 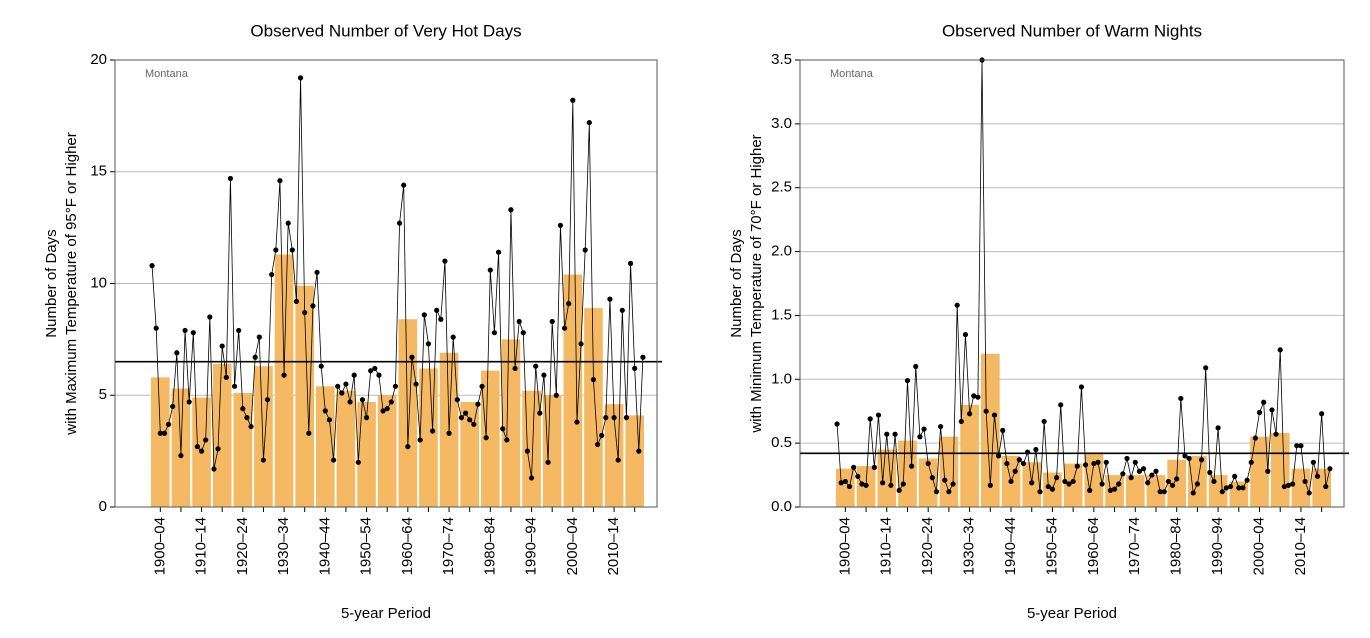 What do you see at coordinates (1217, 546) in the screenshot?
I see `x-tick-label: 1990–94` at bounding box center [1217, 546].